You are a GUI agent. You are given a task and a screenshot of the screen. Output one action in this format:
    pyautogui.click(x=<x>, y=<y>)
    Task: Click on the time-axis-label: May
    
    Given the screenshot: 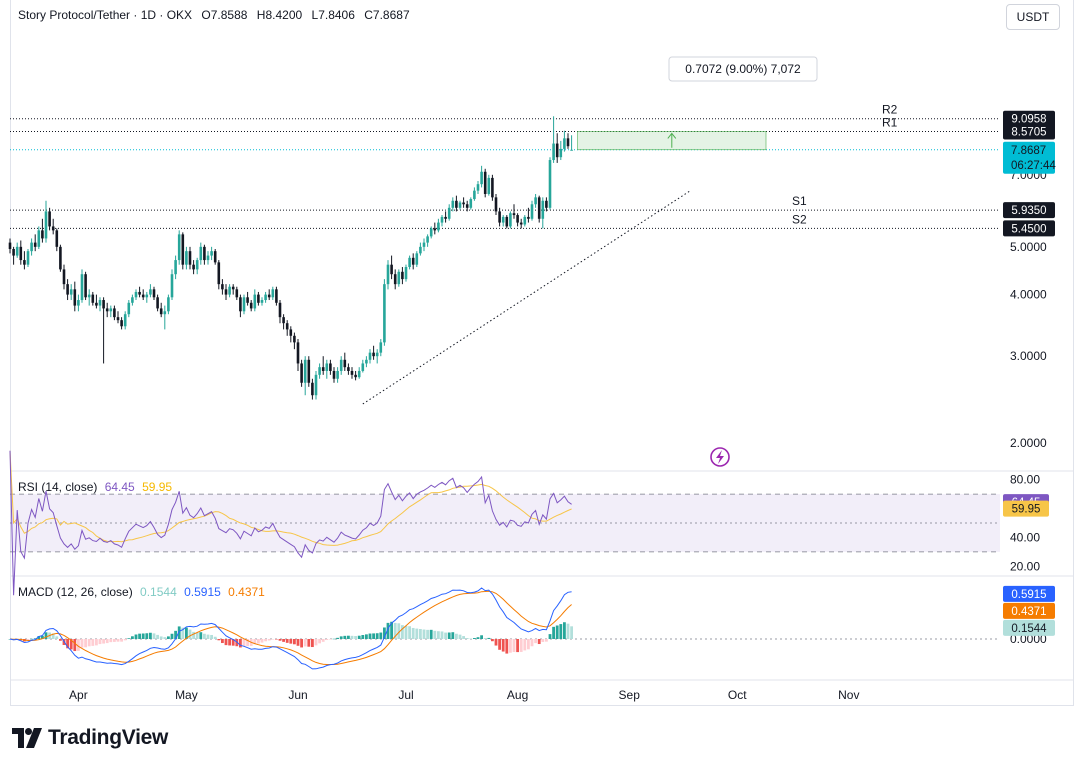 What is the action you would take?
    pyautogui.click(x=186, y=695)
    